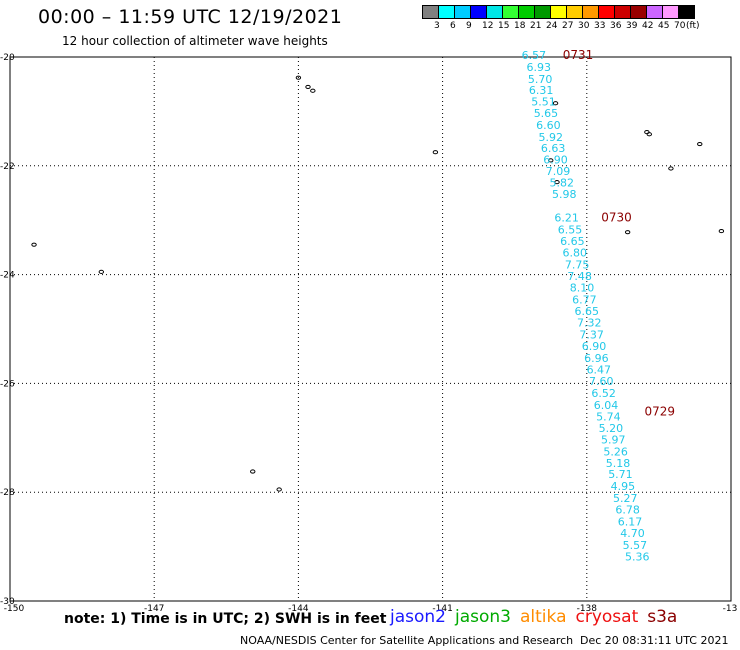 This screenshot has height=650, width=740. Describe the element at coordinates (437, 26) in the screenshot. I see `scale-label: 3` at that location.